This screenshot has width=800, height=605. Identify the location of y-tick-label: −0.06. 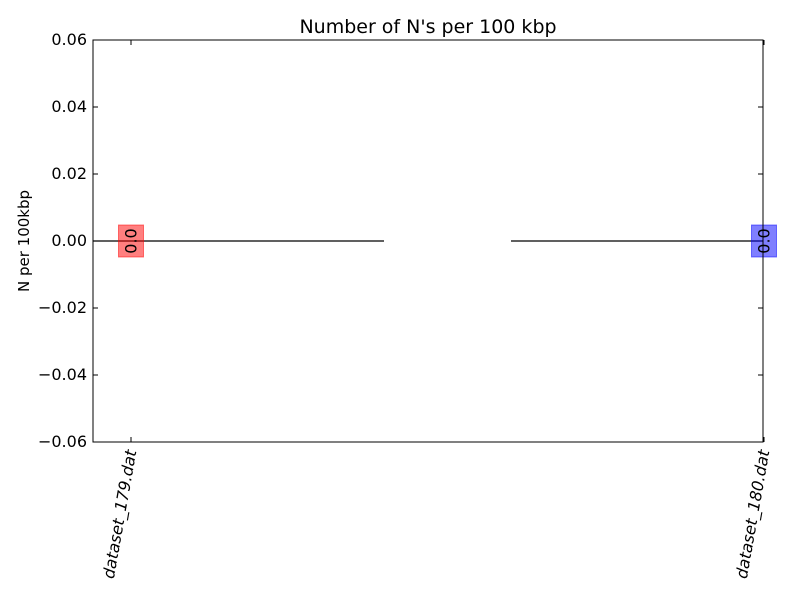
(62, 441).